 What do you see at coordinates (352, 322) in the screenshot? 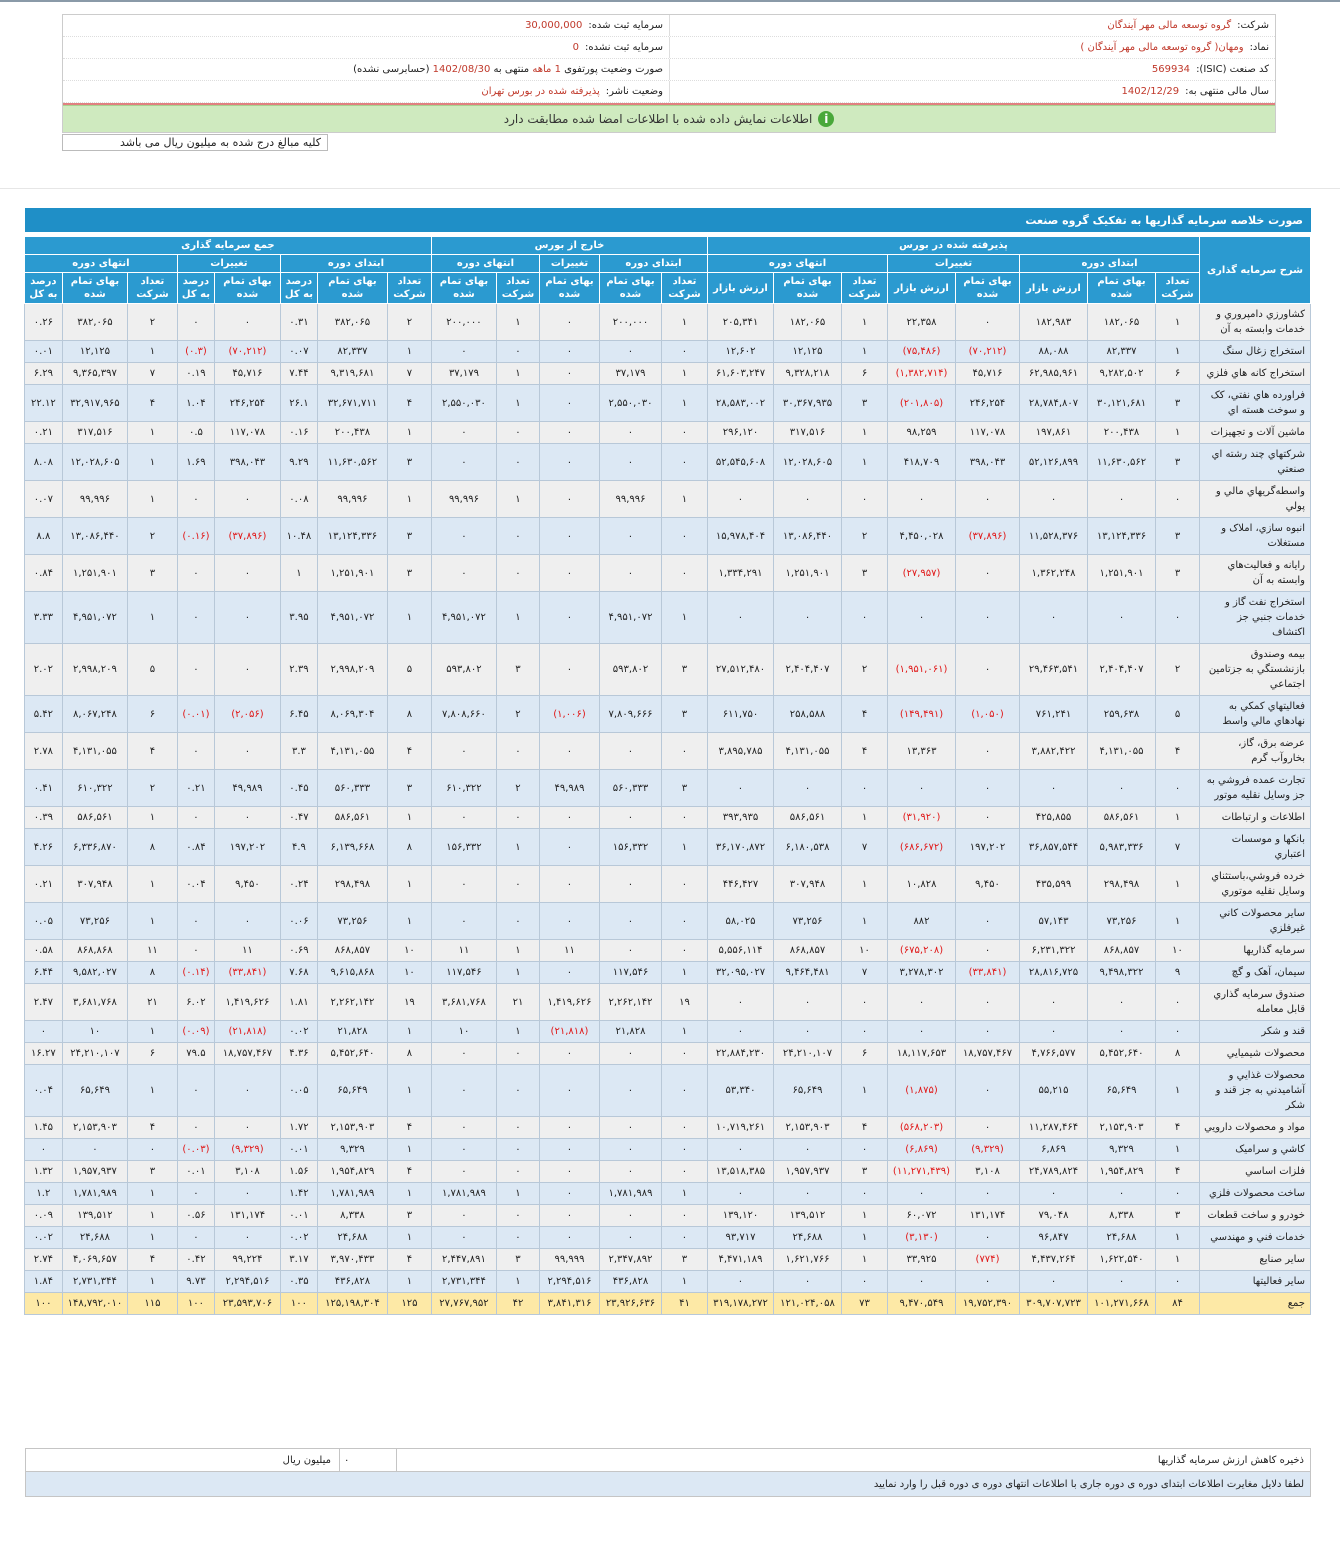
I see `cell: ۳۸۲,۰۶۵` at bounding box center [352, 322].